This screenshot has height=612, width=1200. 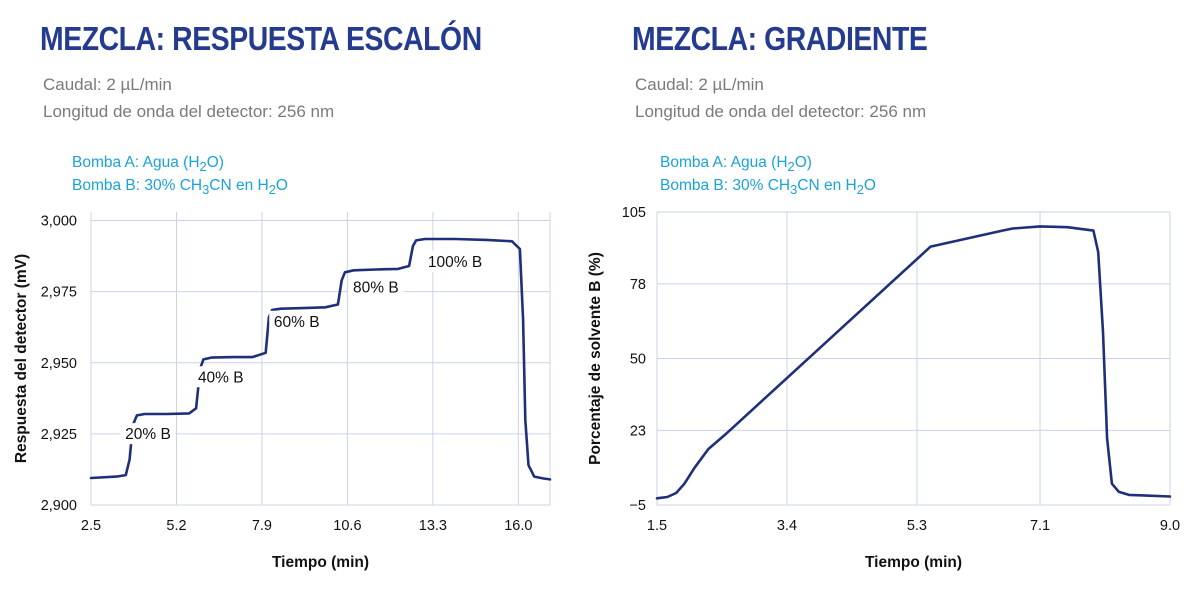 I want to click on left-pump-b-label: Bomba B: 30% CH3CN en H2O, so click(x=180, y=187).